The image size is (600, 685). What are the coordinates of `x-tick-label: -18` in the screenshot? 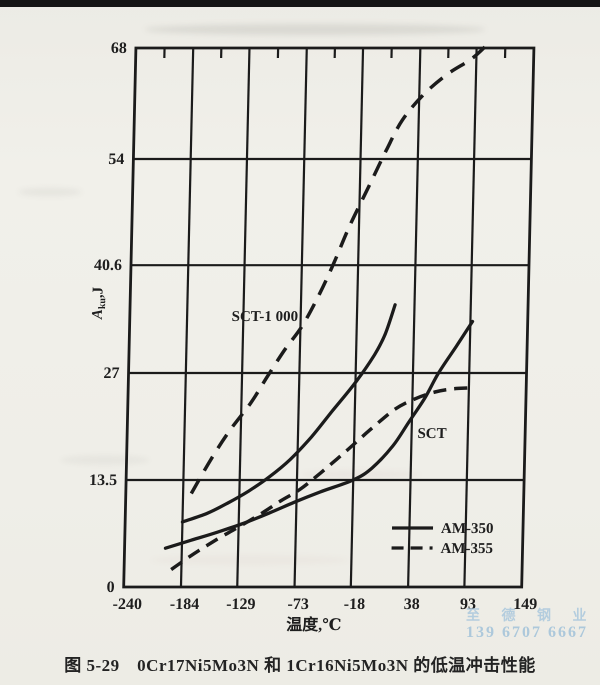 It's located at (355, 604).